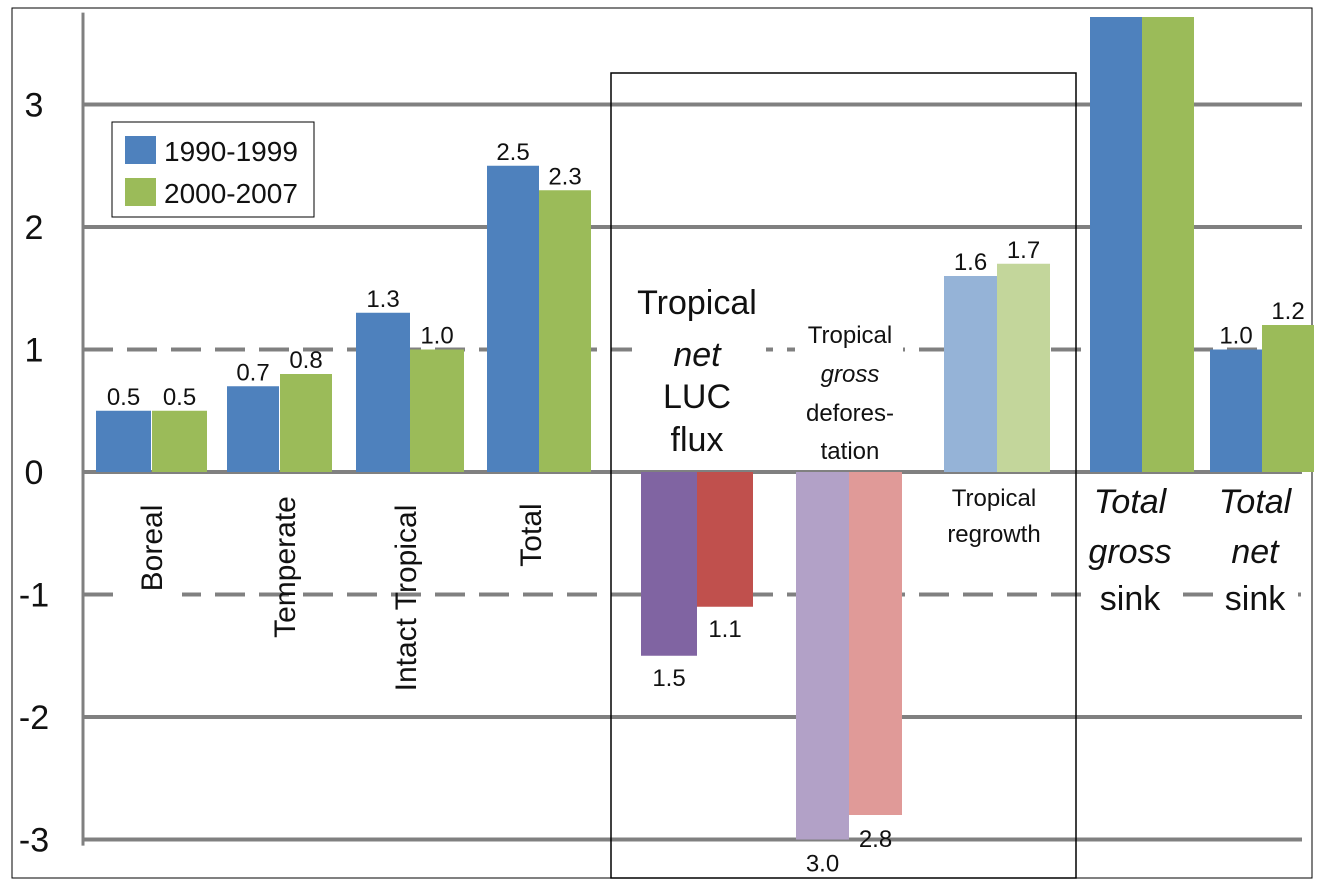 The height and width of the screenshot is (882, 1321). I want to click on data-label: 1.7, so click(1023, 250).